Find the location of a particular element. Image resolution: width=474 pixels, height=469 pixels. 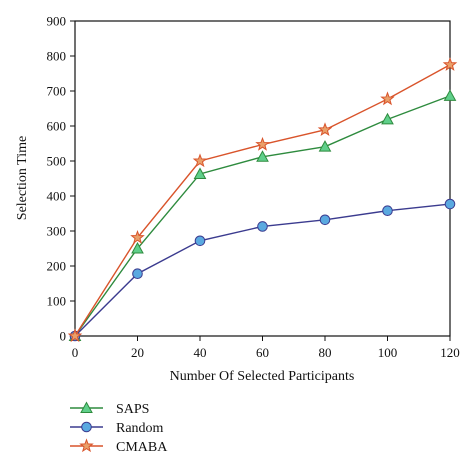

y-tick-label: 400 is located at coordinates (57, 196).